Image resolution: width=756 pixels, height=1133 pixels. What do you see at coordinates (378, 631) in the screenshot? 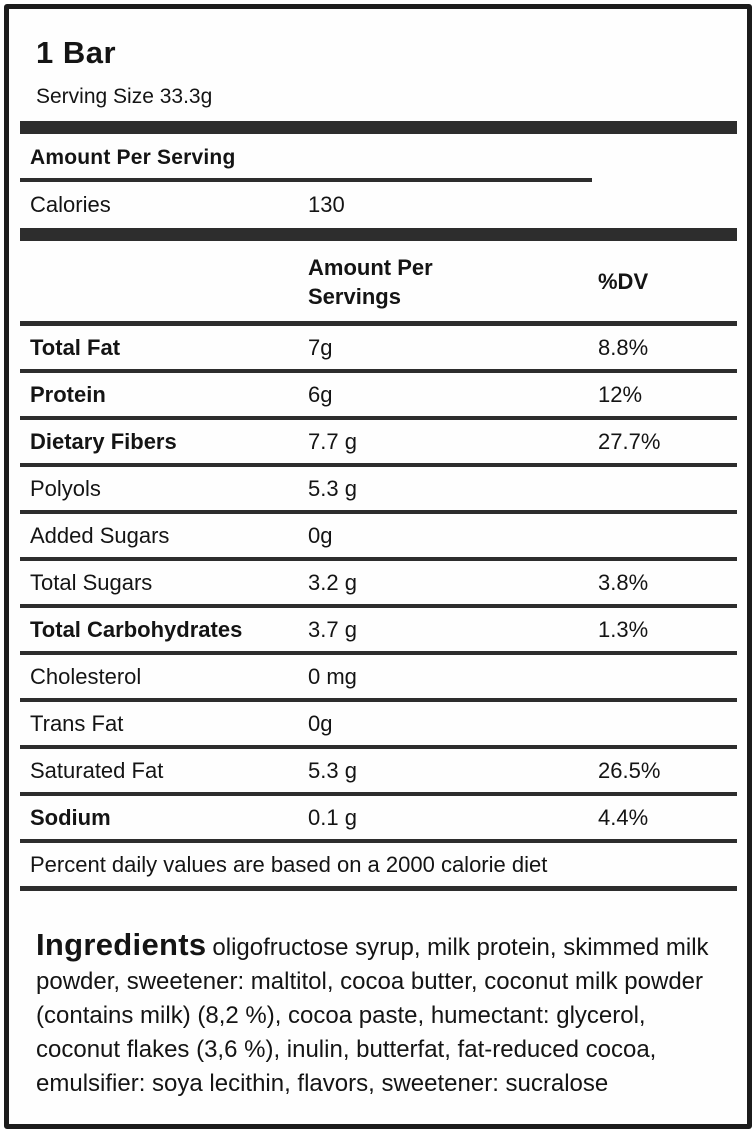
I see `table-row-total-carbohydrates: Total Carbohydrates 3.7 g 1.3%` at bounding box center [378, 631].